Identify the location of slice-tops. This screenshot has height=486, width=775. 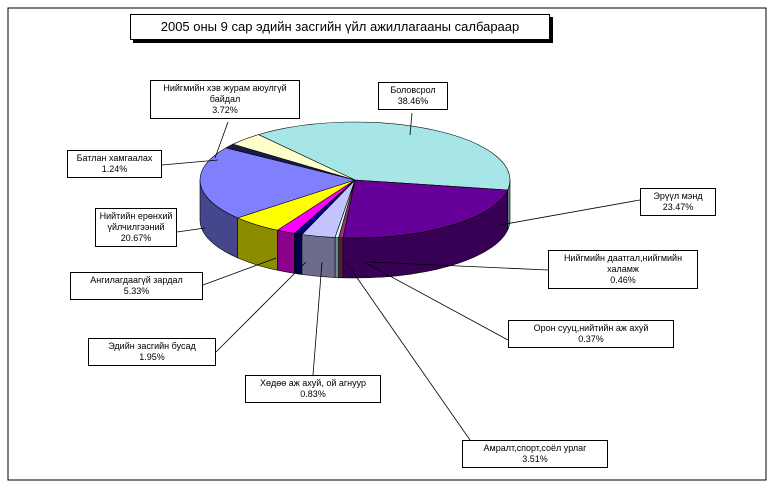
(355, 180).